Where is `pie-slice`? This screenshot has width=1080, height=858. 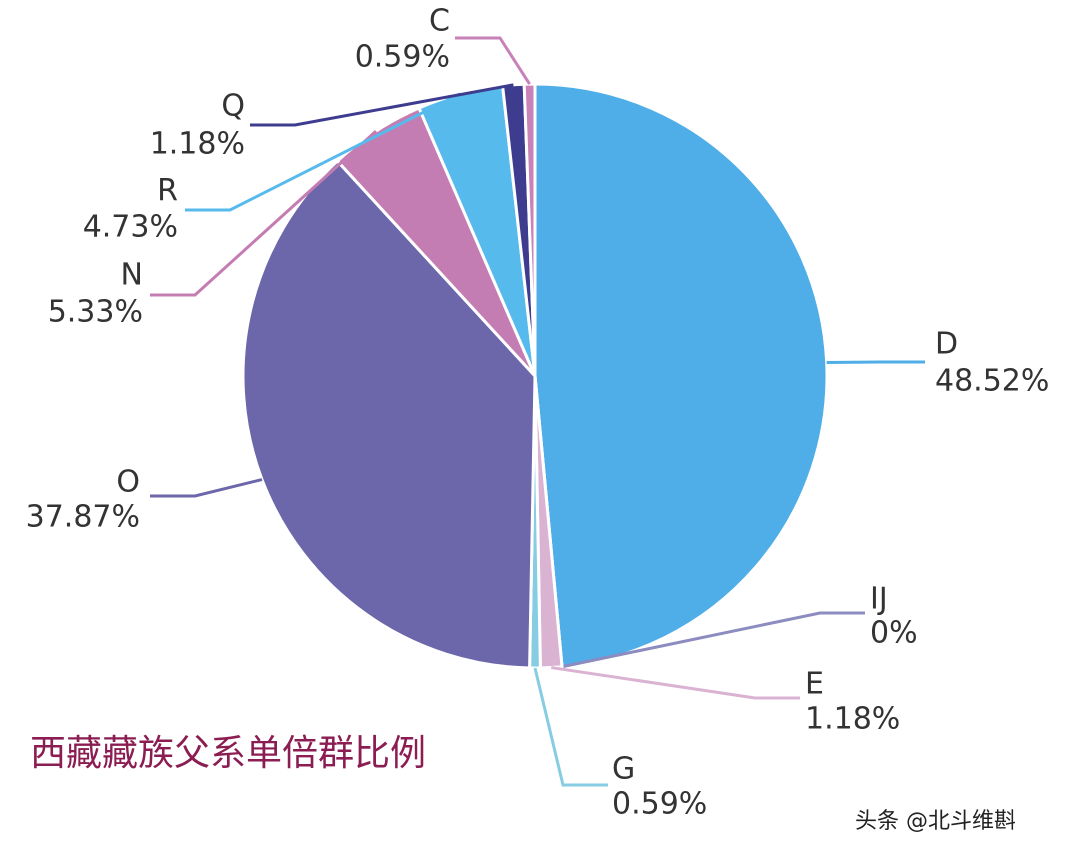
pie-slice is located at coordinates (529, 229).